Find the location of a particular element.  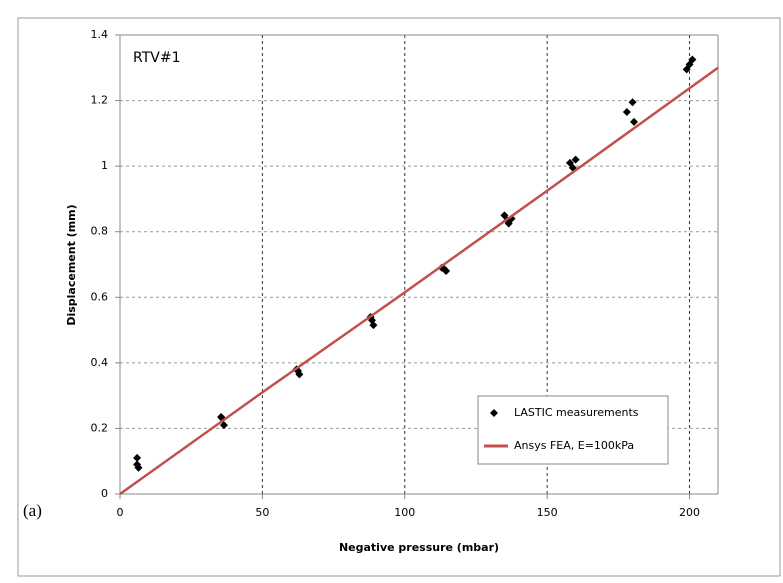

x-tick-label: 0 is located at coordinates (120, 512).